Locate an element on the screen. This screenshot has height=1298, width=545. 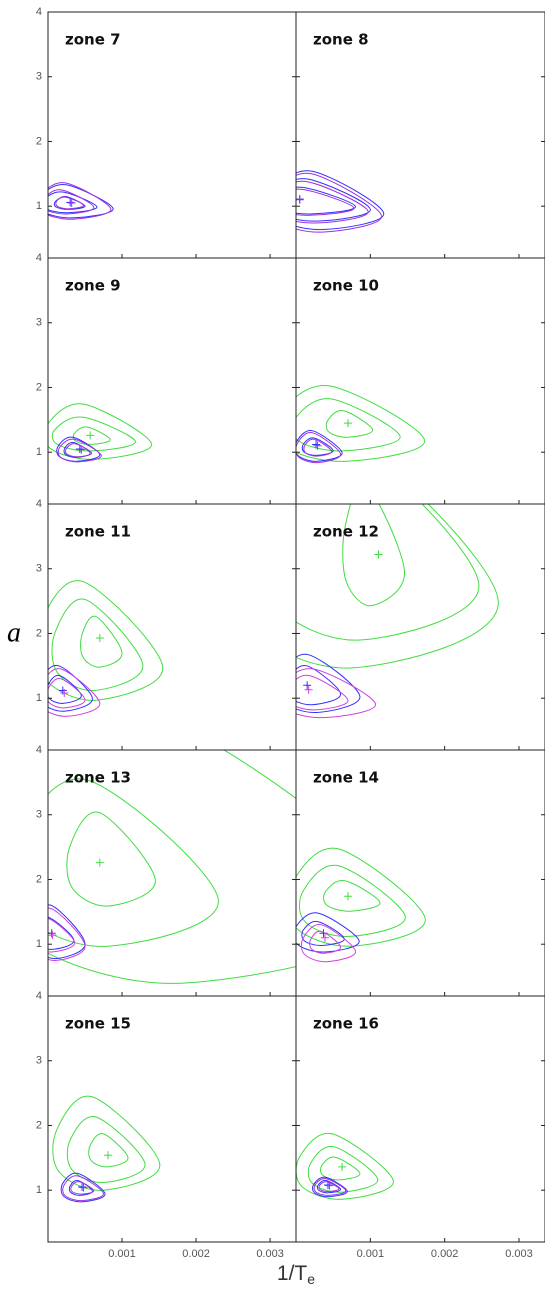
panel: zone 8 is located at coordinates (420, 135).